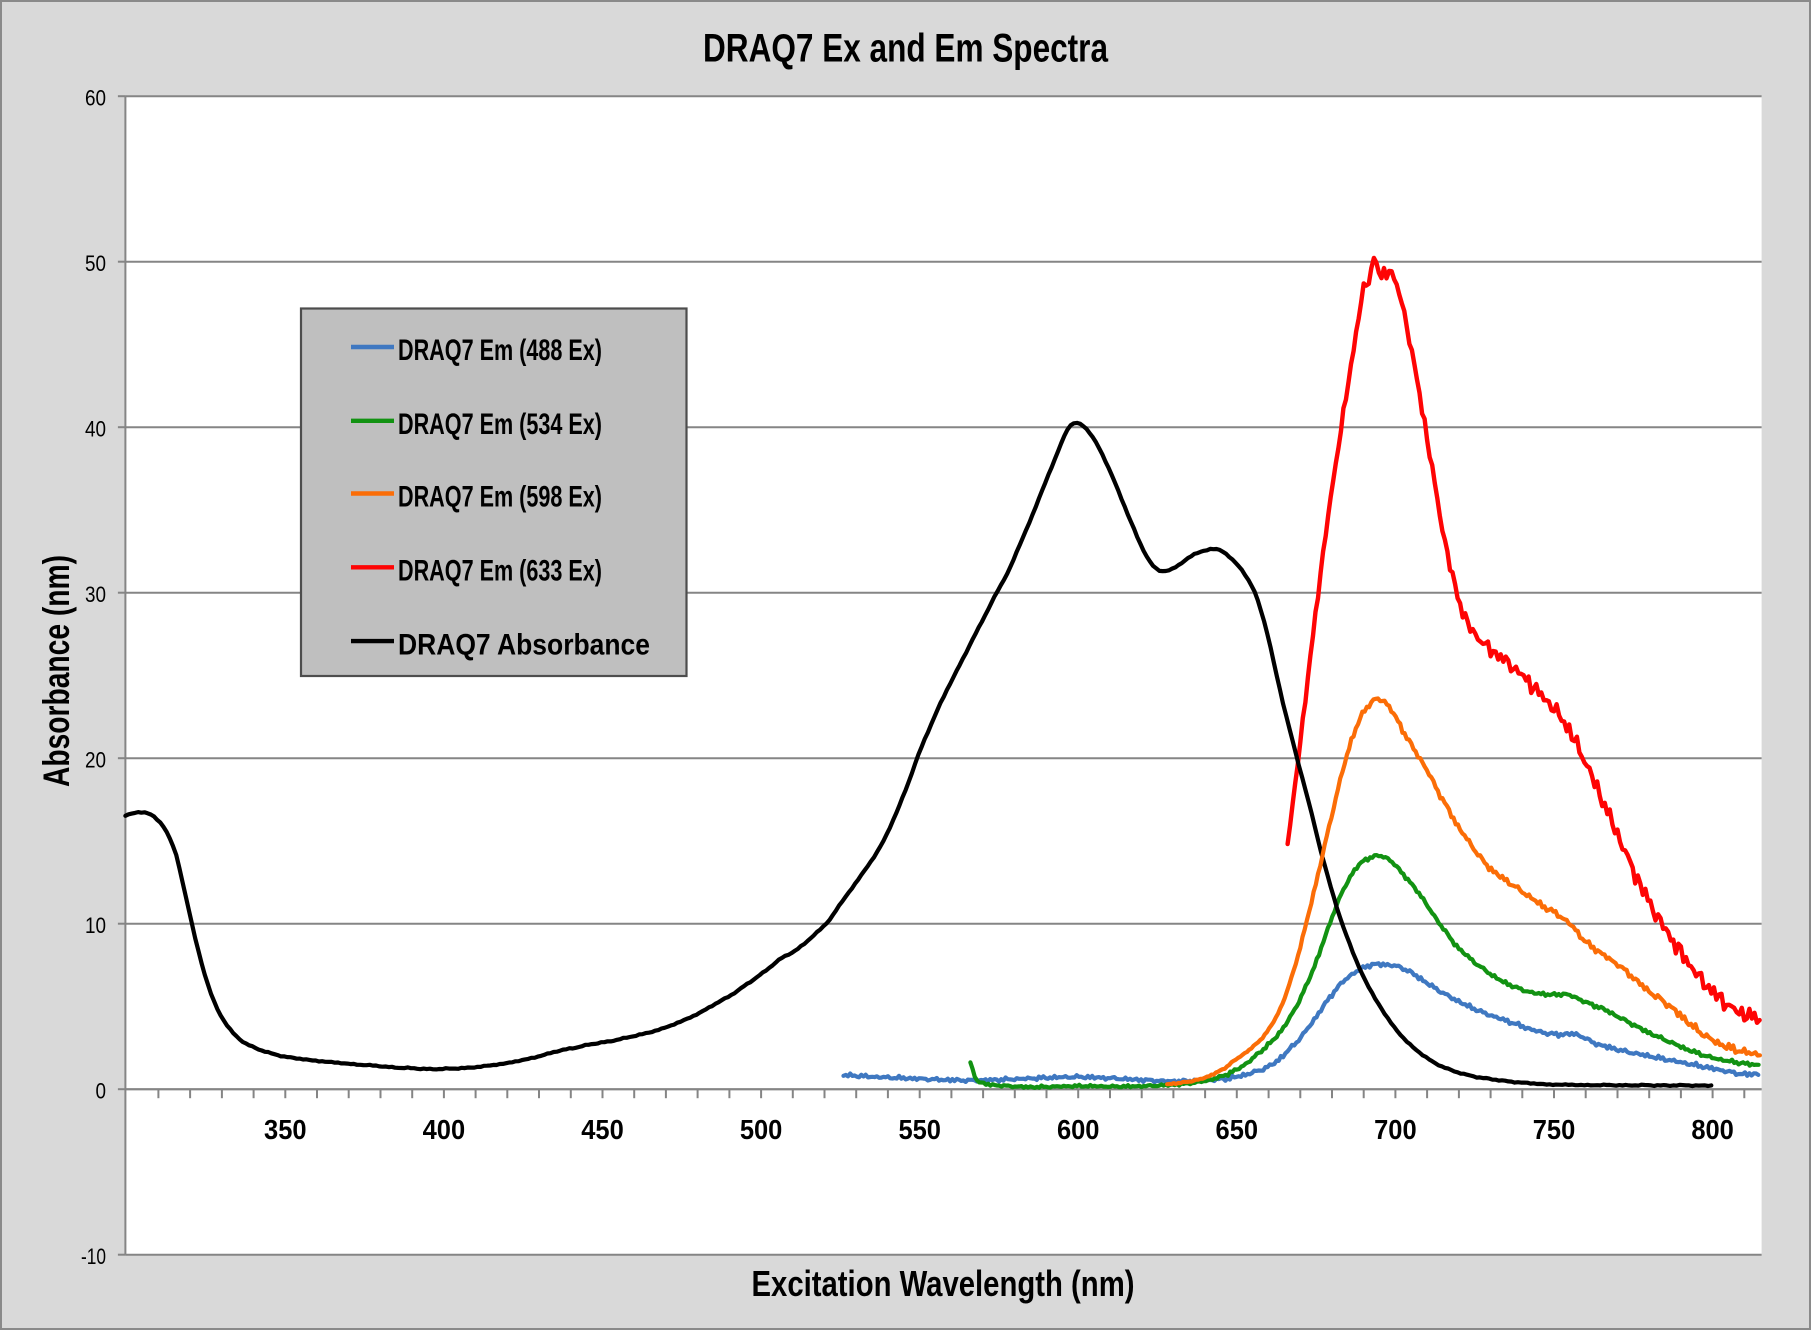 This screenshot has height=1335, width=1811. What do you see at coordinates (56, 671) in the screenshot?
I see `svg-text: Absorbance (nm)` at bounding box center [56, 671].